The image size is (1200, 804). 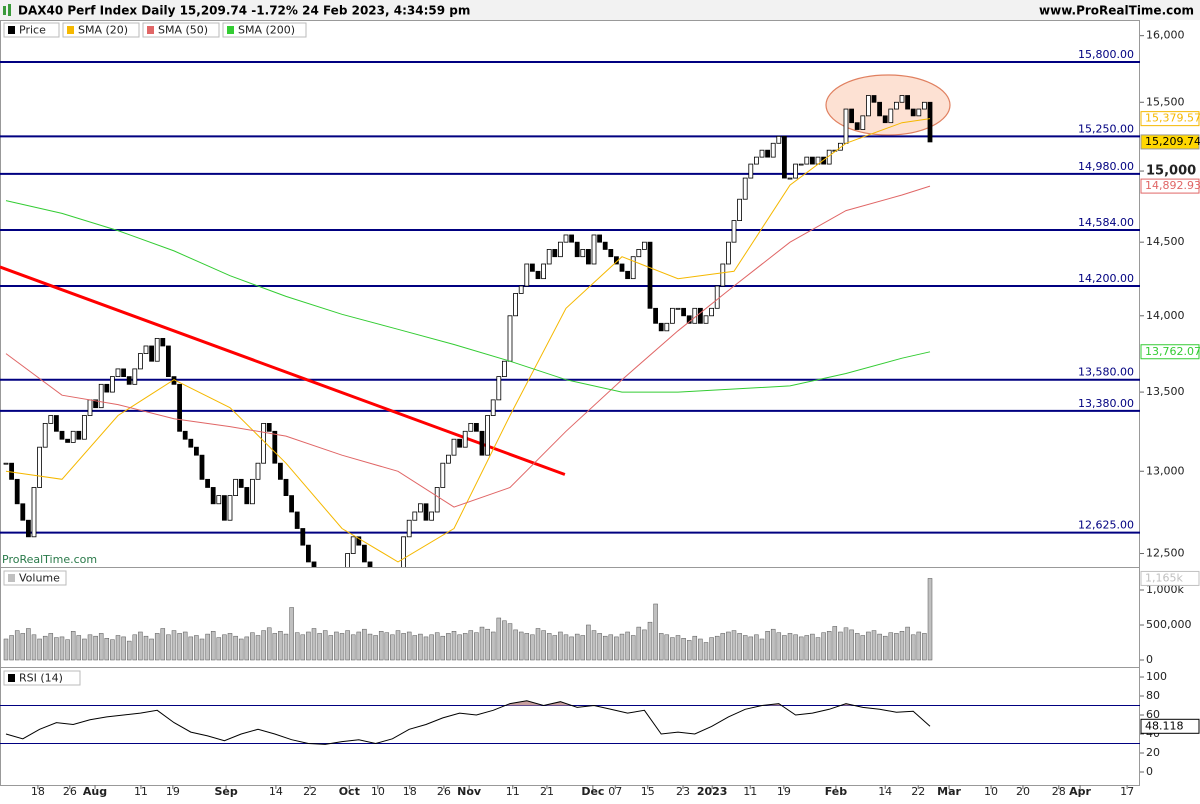 I want to click on y-tick-label: 12,500, so click(x=1165, y=553).